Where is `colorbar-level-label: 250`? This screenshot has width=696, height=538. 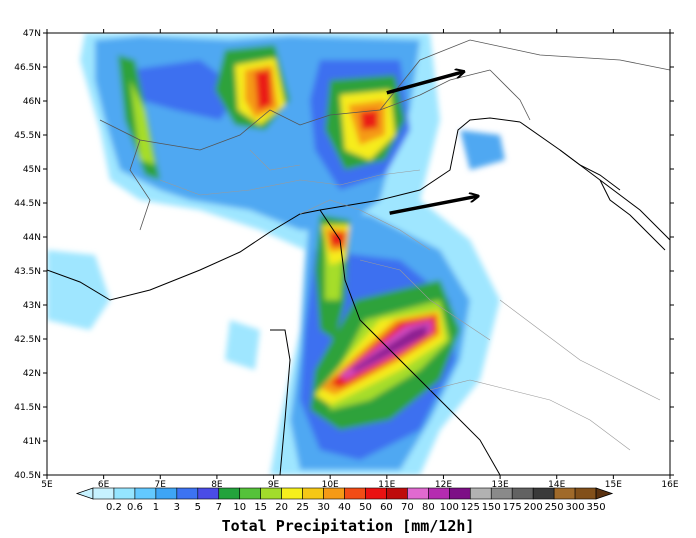
colorbar-level-label: 250 is located at coordinates (554, 507).